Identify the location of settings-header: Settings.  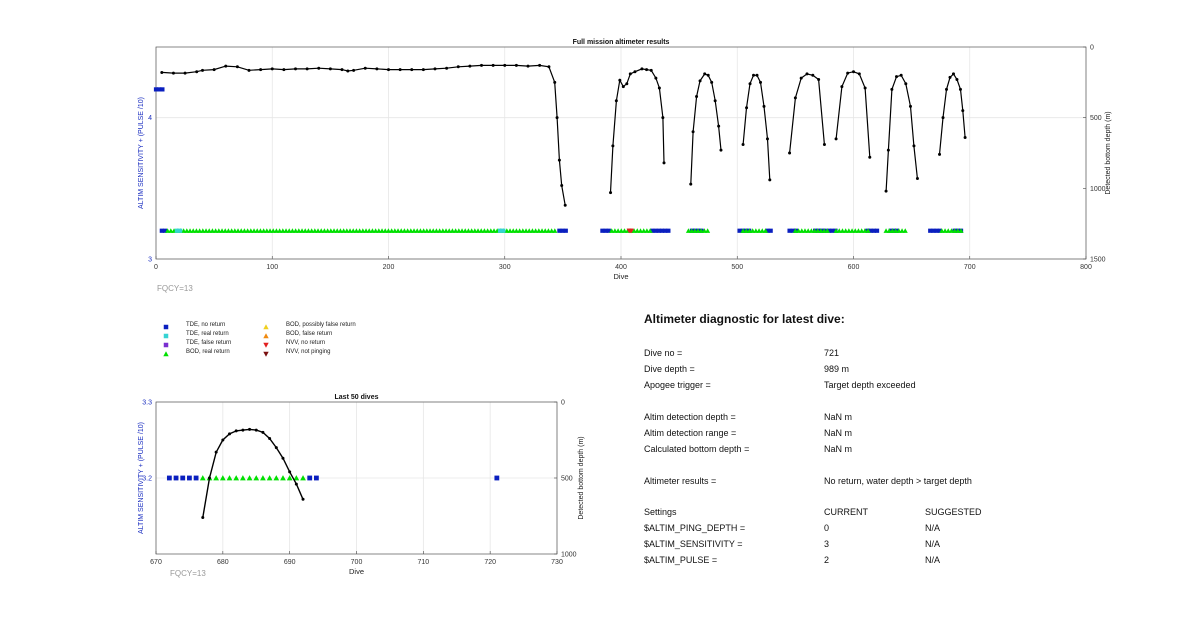
(660, 512).